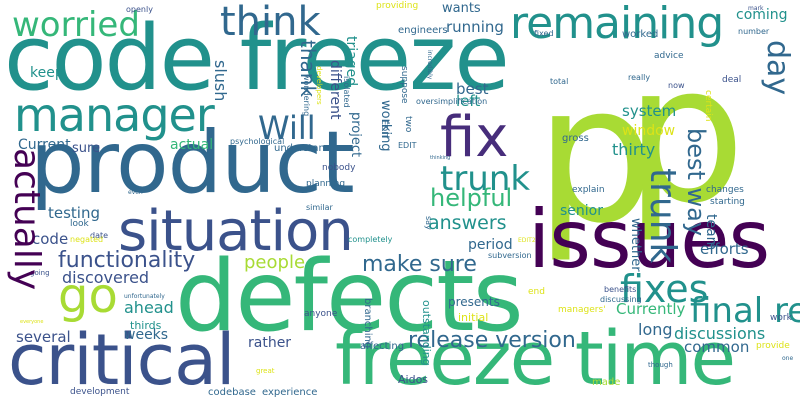 The width and height of the screenshot is (800, 400). Describe the element at coordinates (649, 111) in the screenshot. I see `word-system: system` at that location.